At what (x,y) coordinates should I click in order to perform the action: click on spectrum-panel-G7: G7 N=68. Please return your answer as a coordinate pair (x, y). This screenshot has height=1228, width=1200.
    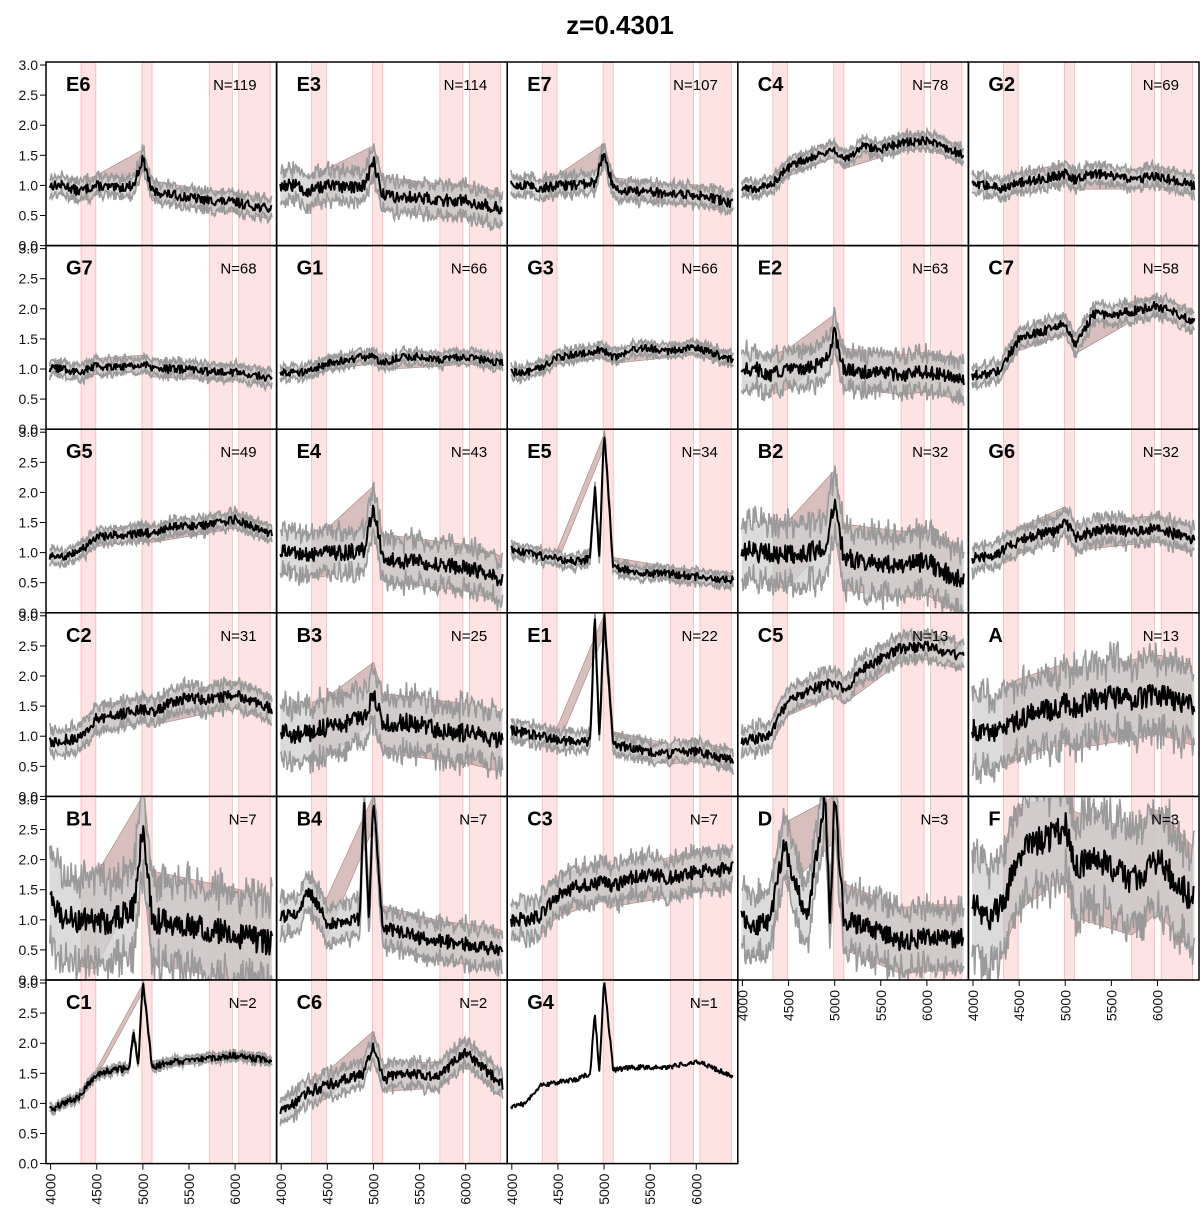
    Looking at the image, I should click on (161, 337).